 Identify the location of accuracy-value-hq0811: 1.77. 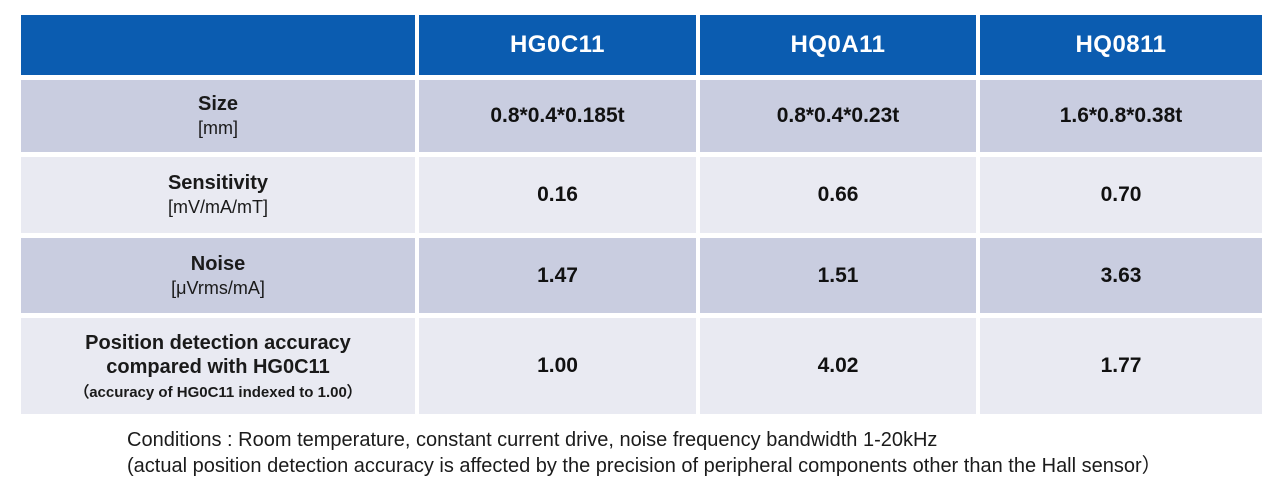
(1121, 366).